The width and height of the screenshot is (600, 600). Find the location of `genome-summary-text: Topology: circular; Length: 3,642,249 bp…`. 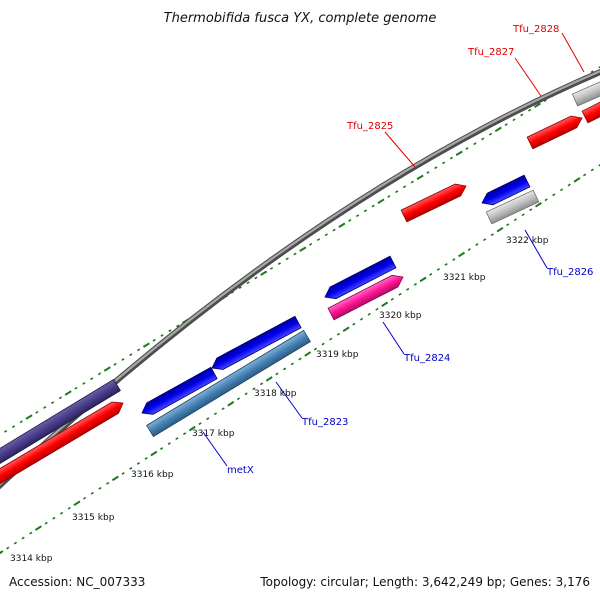

genome-summary-text: Topology: circular; Length: 3,642,249 bp… is located at coordinates (424, 582).